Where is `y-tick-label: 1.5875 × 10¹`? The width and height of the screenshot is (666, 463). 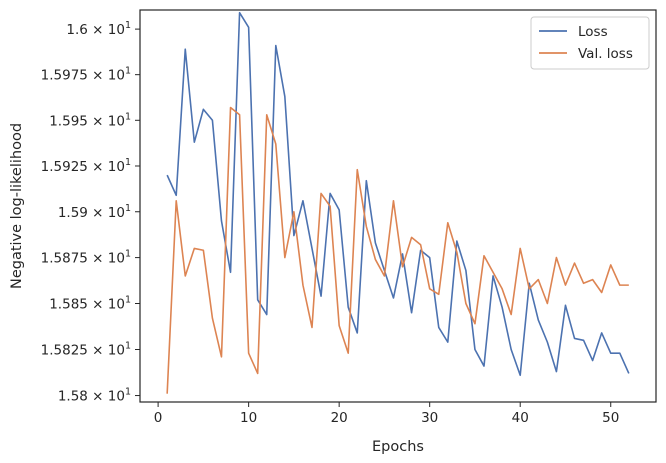
y-tick-label: 1.5875 × 10¹ is located at coordinates (86, 258).